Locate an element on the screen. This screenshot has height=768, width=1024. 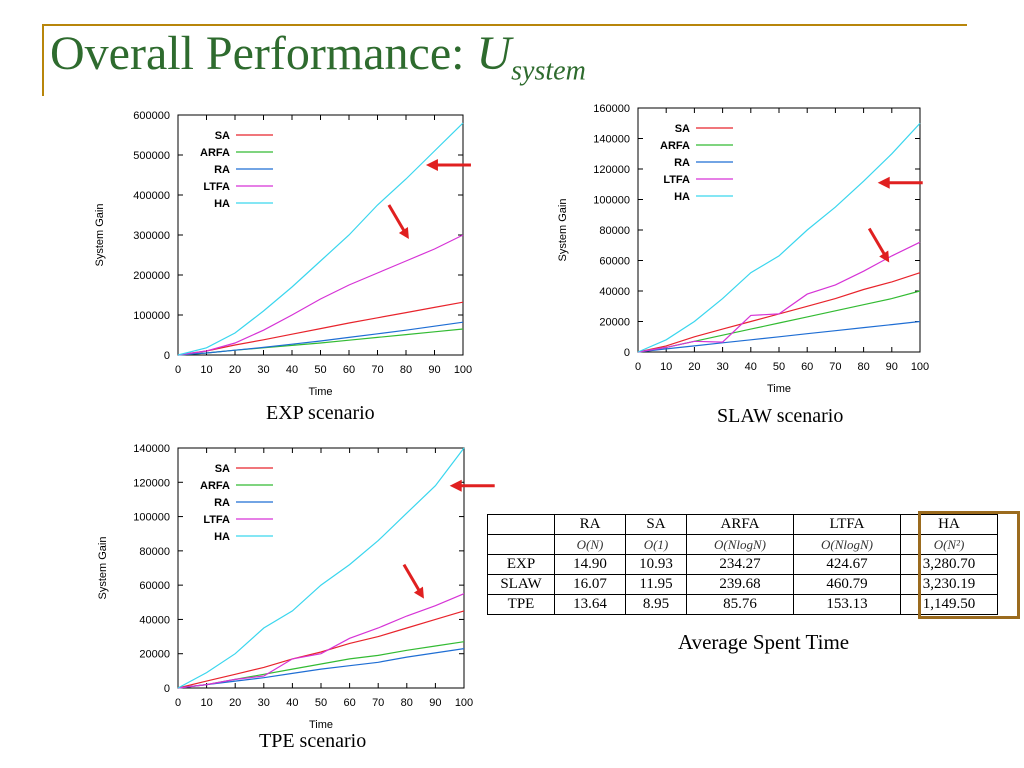
pointer-arrow-left-head is located at coordinates (431, 165).